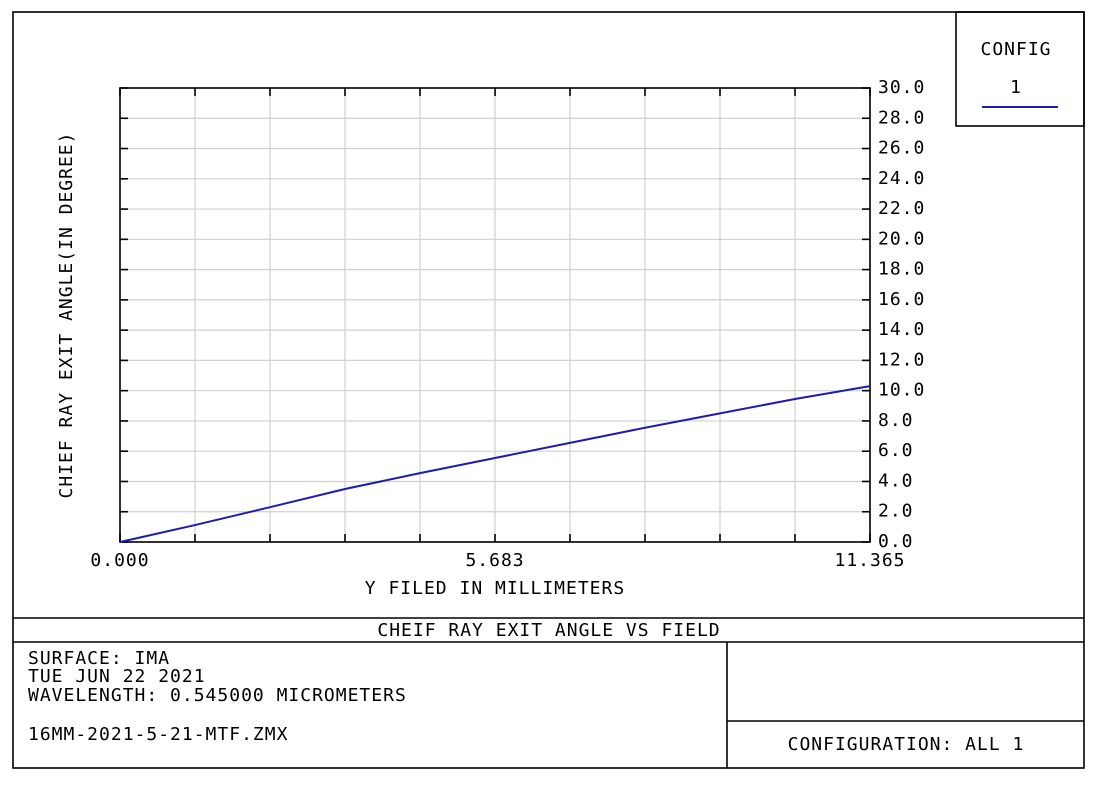 The image size is (1095, 787). What do you see at coordinates (495, 464) in the screenshot?
I see `data-line` at bounding box center [495, 464].